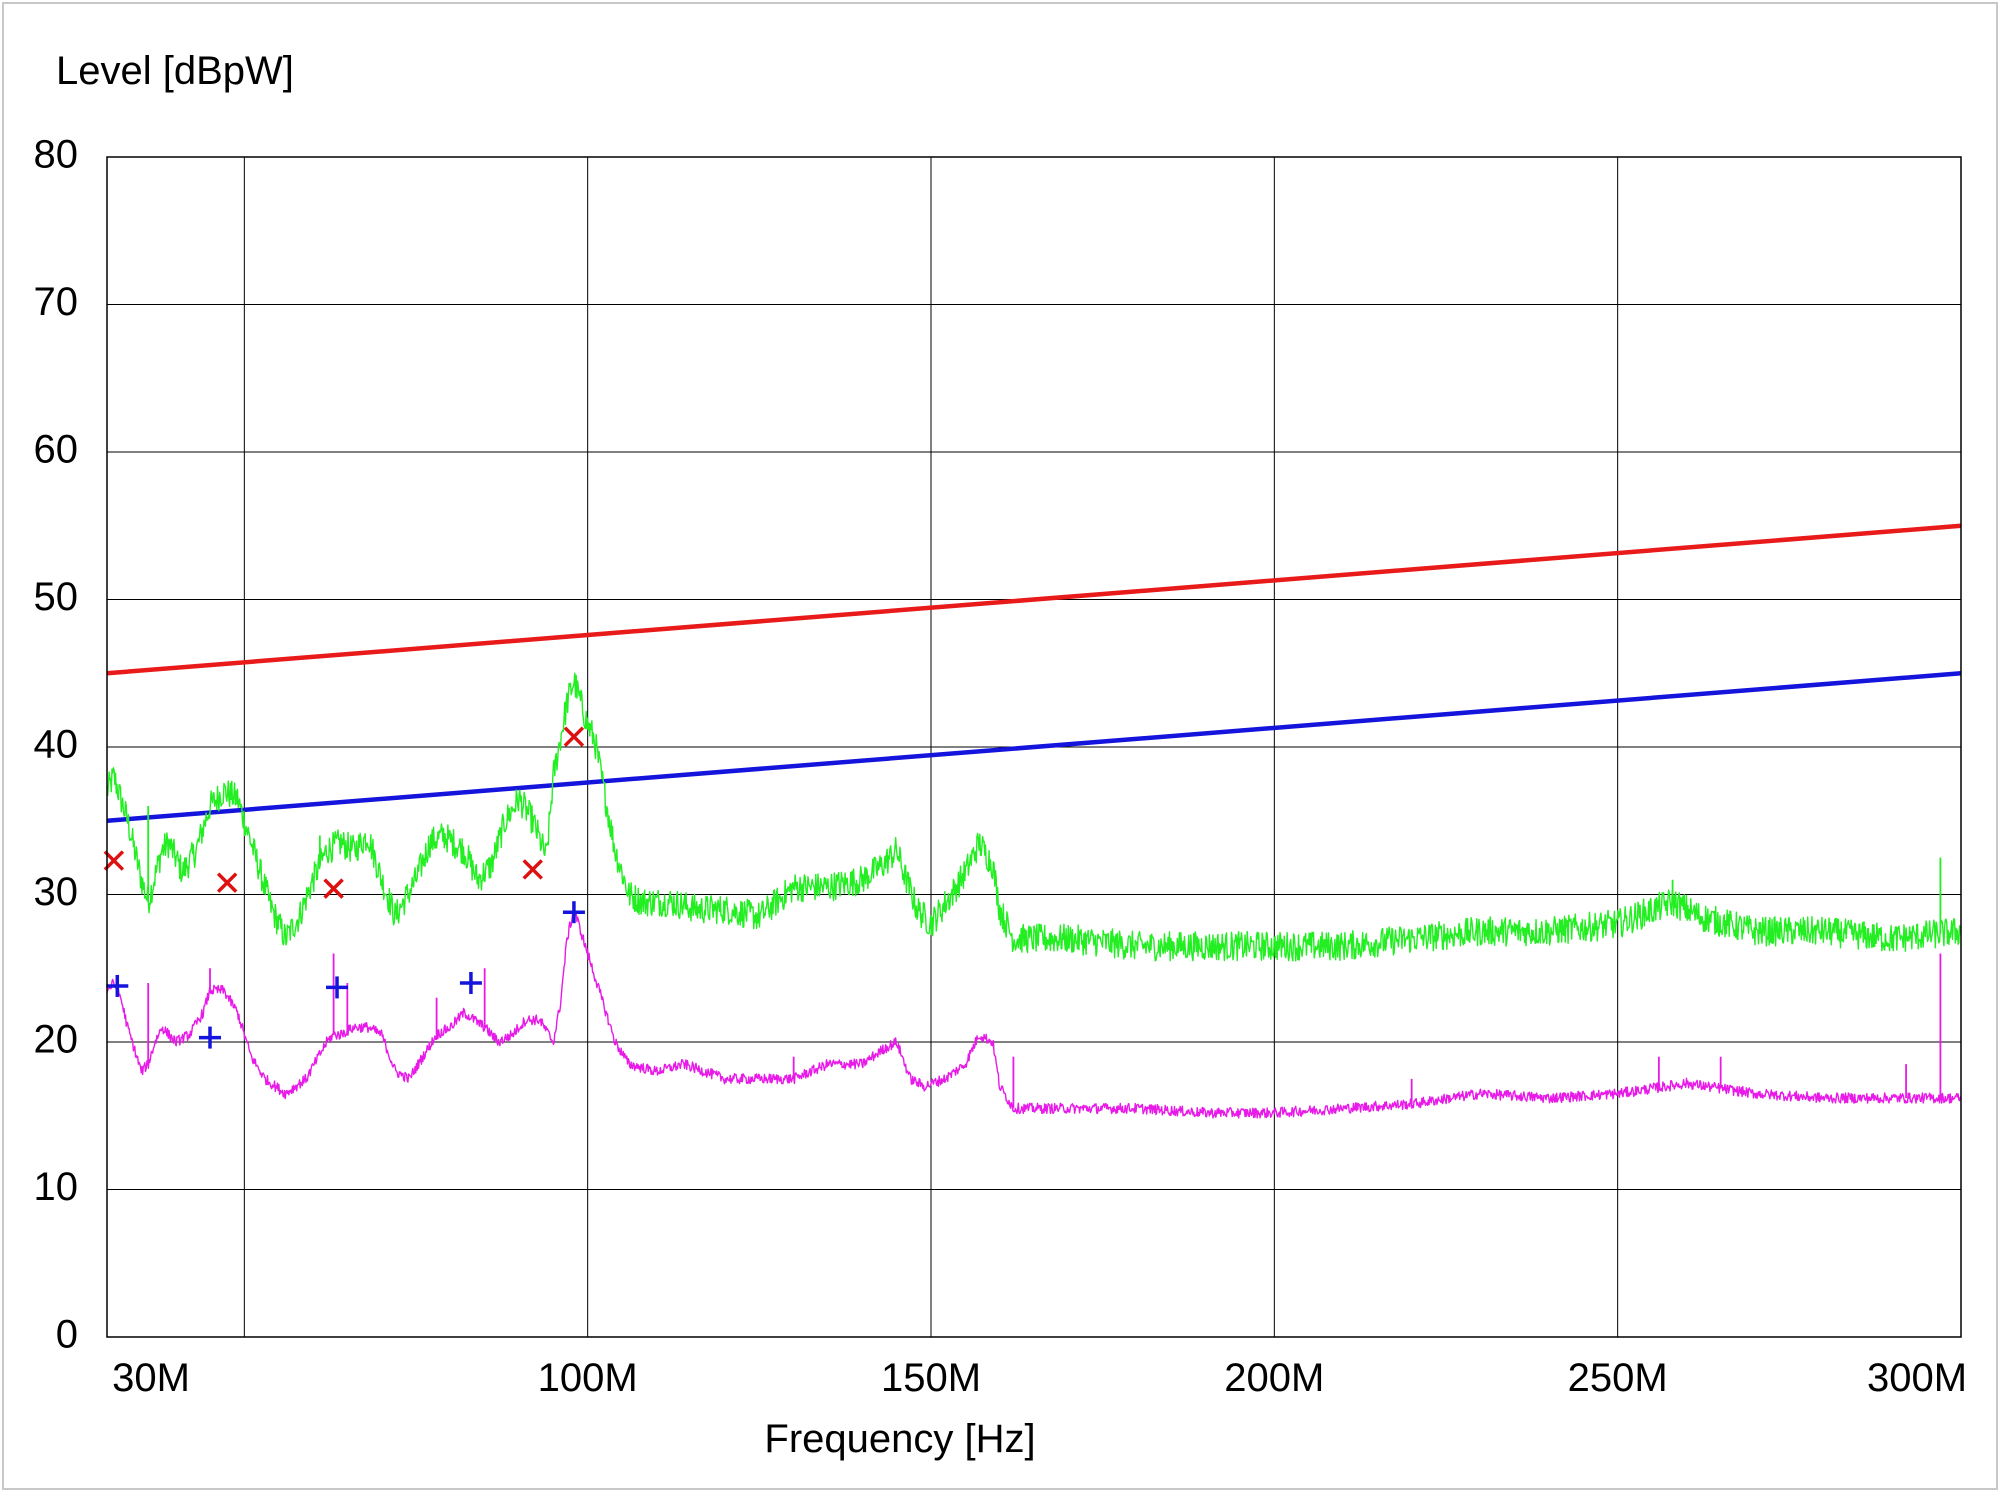  What do you see at coordinates (1039, 1378) in the screenshot?
I see `x-tick-labels: 30M 100M 150M 200M 250M 300M` at bounding box center [1039, 1378].